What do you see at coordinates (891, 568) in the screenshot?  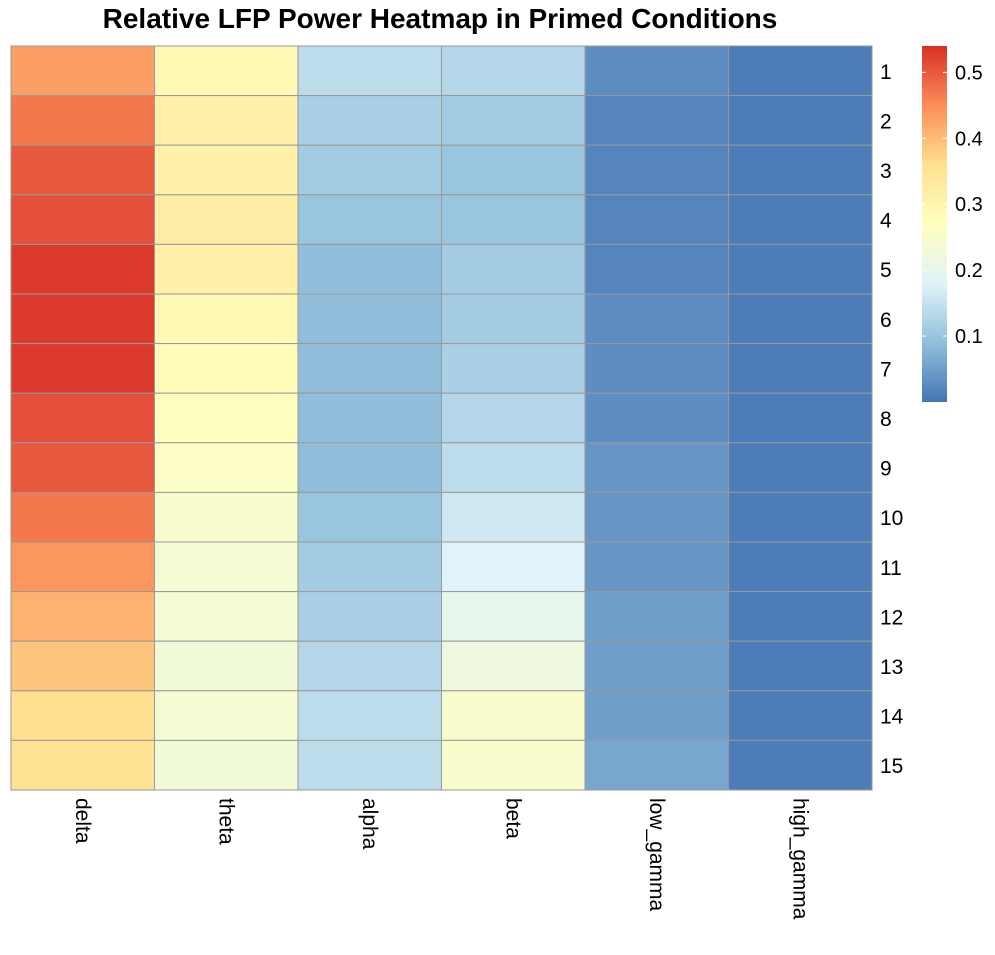 I see `row-label: 11` at bounding box center [891, 568].